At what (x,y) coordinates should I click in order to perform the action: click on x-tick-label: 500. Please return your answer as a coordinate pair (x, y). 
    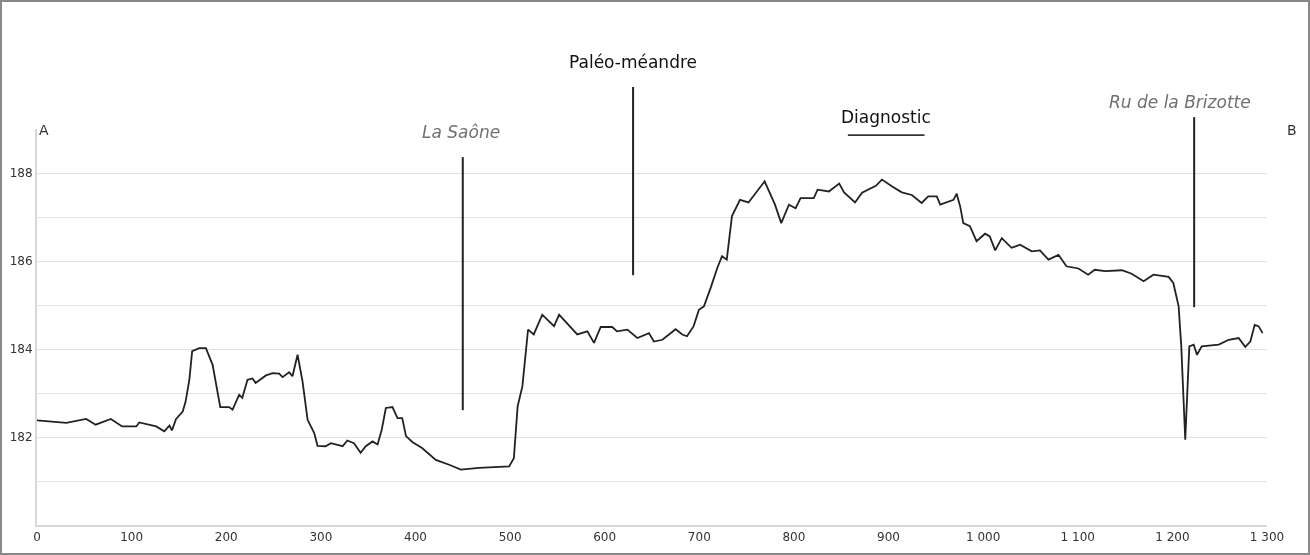
    Looking at the image, I should click on (510, 537).